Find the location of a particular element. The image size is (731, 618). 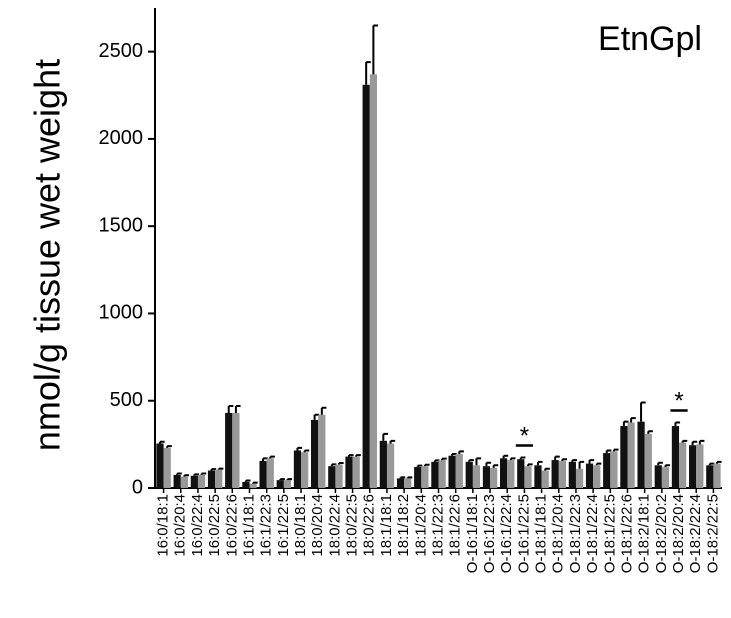

y-tick-label: 0 is located at coordinates (137, 487).